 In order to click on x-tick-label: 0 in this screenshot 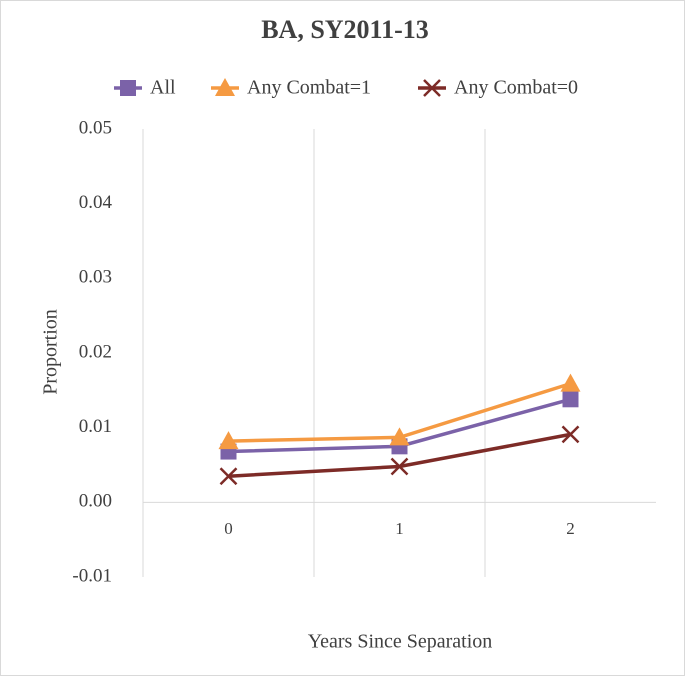, I will do `click(228, 528)`.